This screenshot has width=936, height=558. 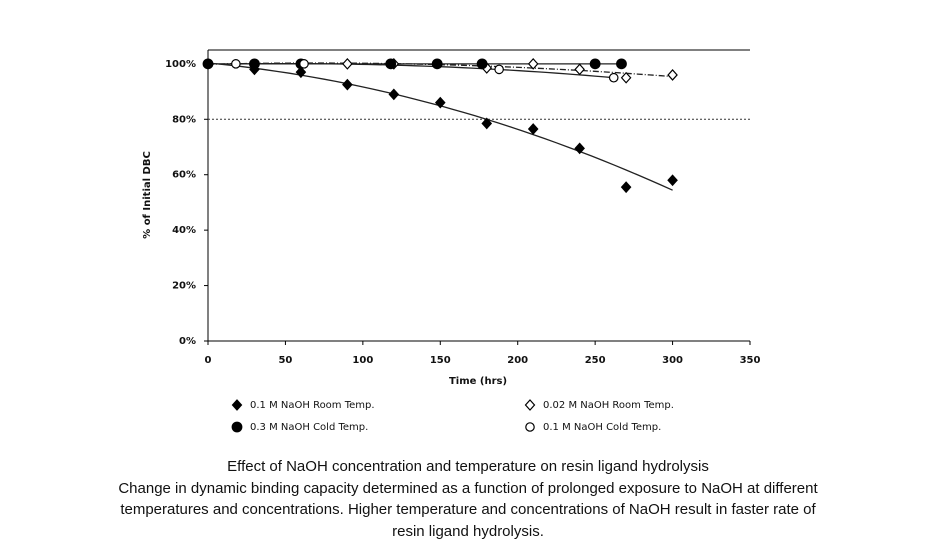 I want to click on y-tick-label: 40%, so click(x=184, y=230).